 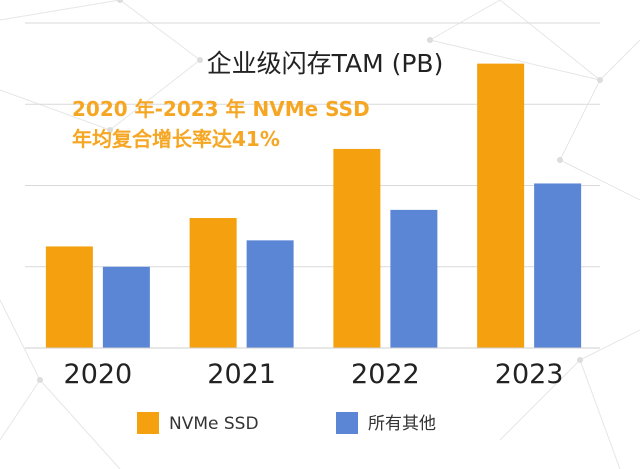 I want to click on legend: NVMe SSD 所有其他, so click(x=286, y=423).